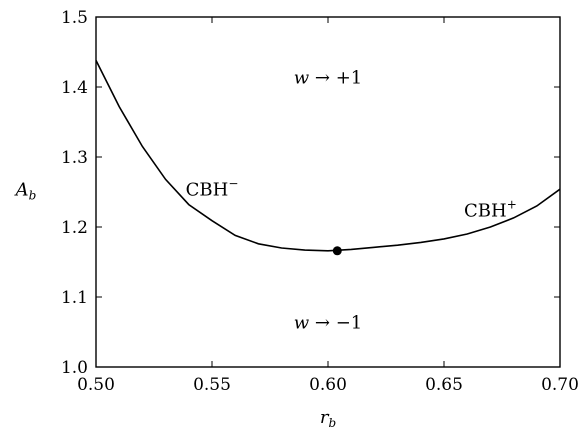 This screenshot has height=432, width=583. I want to click on y-axis-label-main: A, so click(21, 190).